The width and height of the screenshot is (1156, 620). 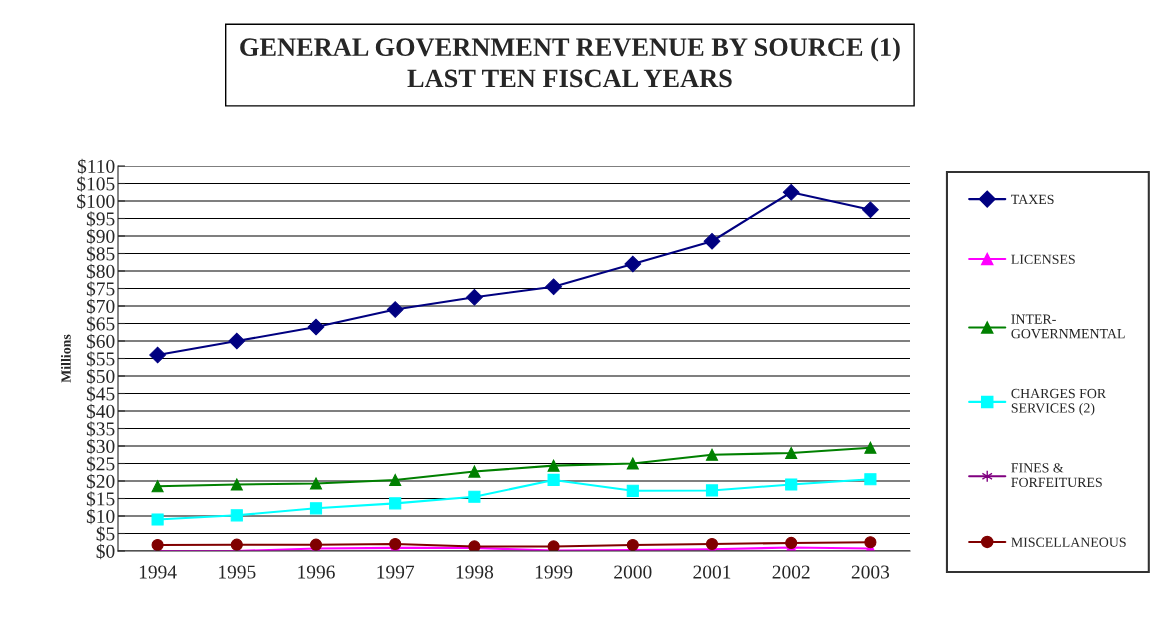 I want to click on x-tick-label: 2001, so click(x=712, y=572).